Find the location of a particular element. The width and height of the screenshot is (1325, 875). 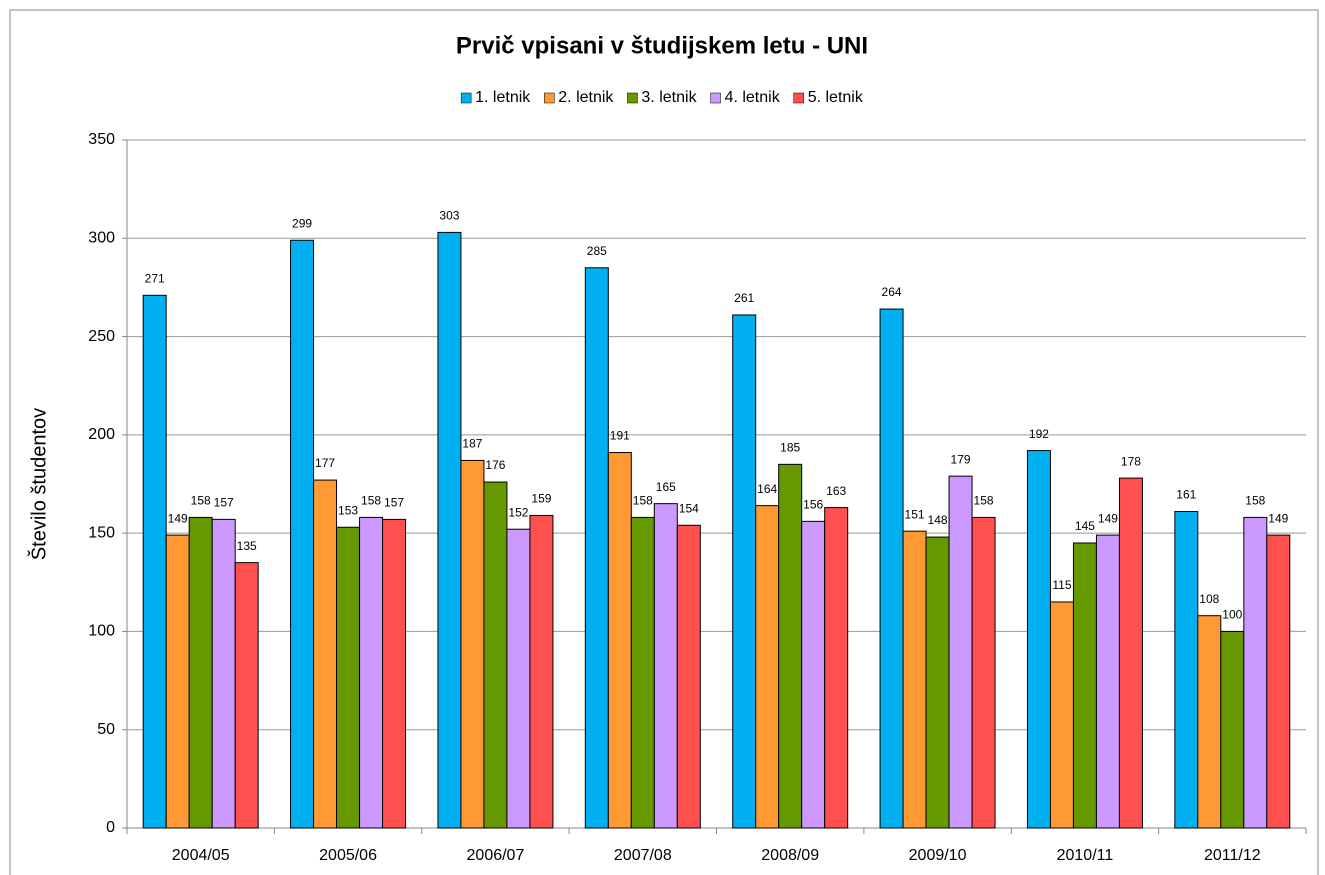

x-tick-label: 2004/05 is located at coordinates (201, 855).